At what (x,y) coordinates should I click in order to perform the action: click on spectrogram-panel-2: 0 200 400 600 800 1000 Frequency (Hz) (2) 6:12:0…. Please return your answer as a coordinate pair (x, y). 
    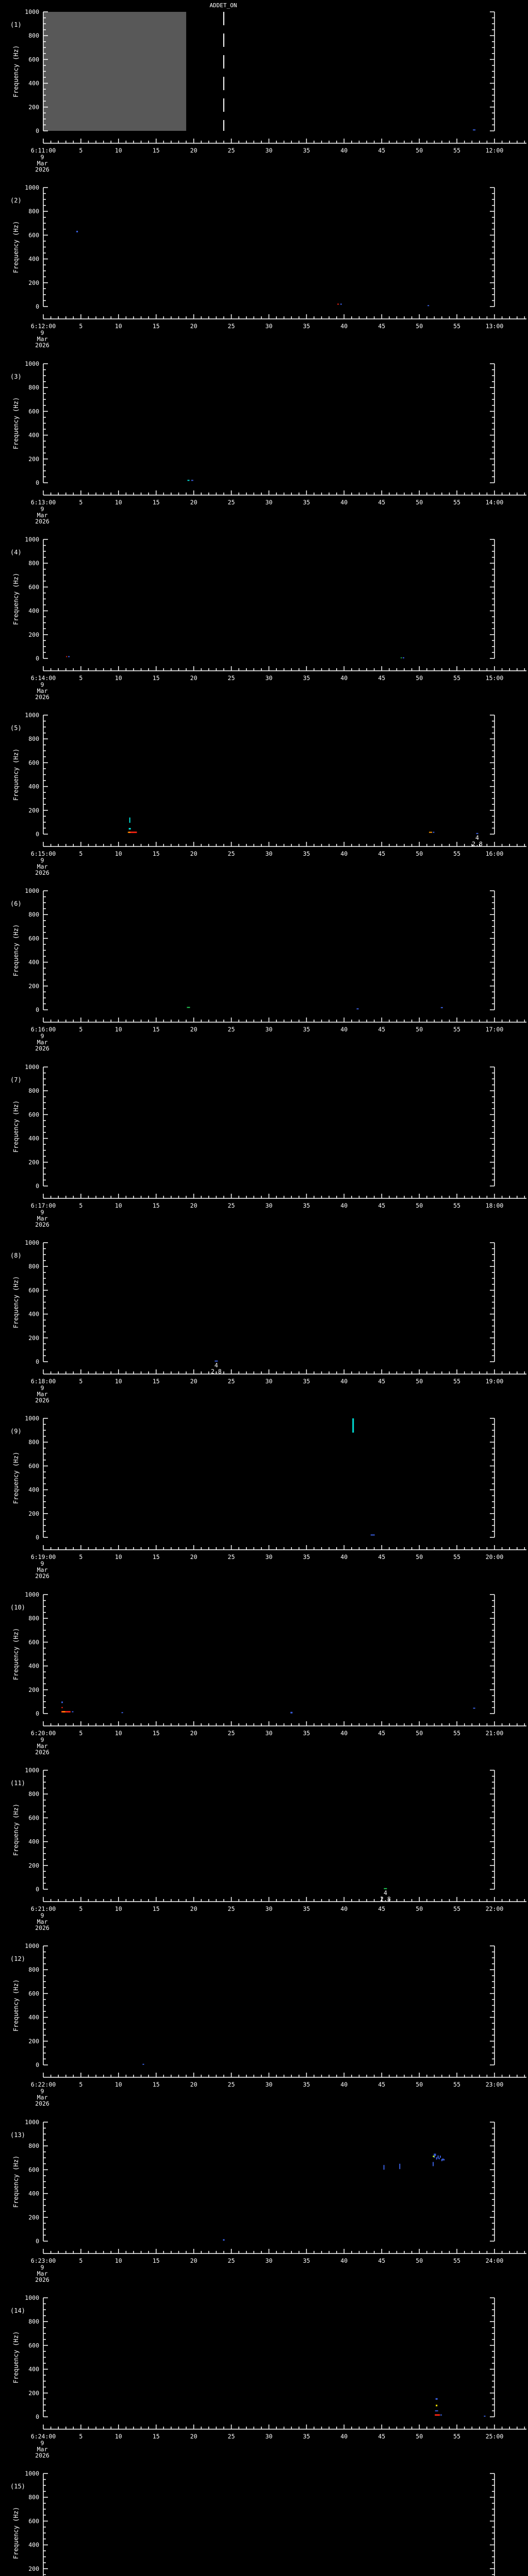
    Looking at the image, I should click on (264, 264).